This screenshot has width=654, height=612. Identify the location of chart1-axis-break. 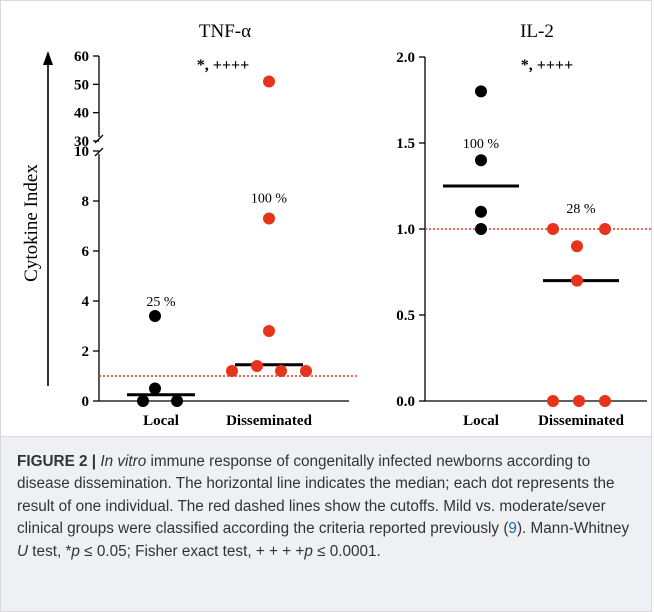
(99, 145).